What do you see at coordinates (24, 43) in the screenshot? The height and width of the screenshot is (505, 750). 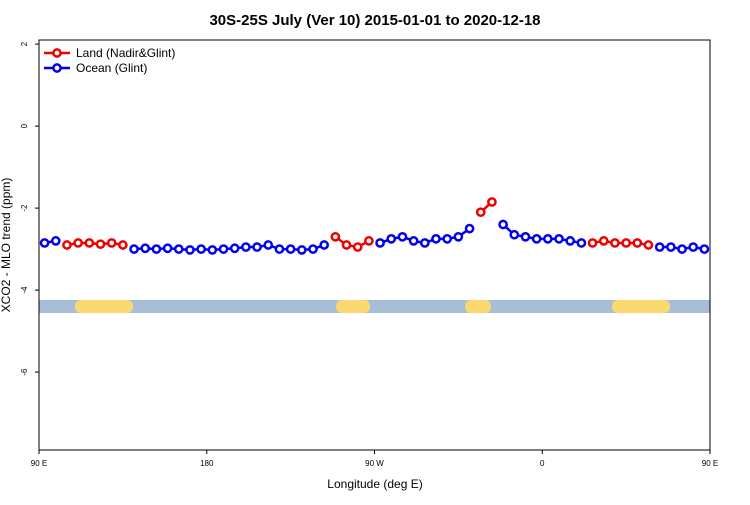 I see `y-tick-label: 2` at bounding box center [24, 43].